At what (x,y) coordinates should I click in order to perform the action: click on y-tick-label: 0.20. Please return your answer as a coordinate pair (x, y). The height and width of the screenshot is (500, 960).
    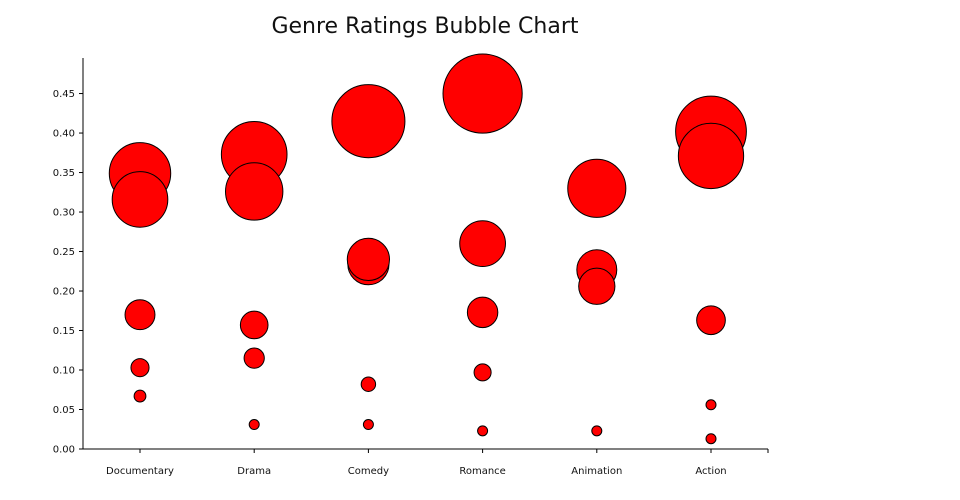
    Looking at the image, I should click on (64, 292).